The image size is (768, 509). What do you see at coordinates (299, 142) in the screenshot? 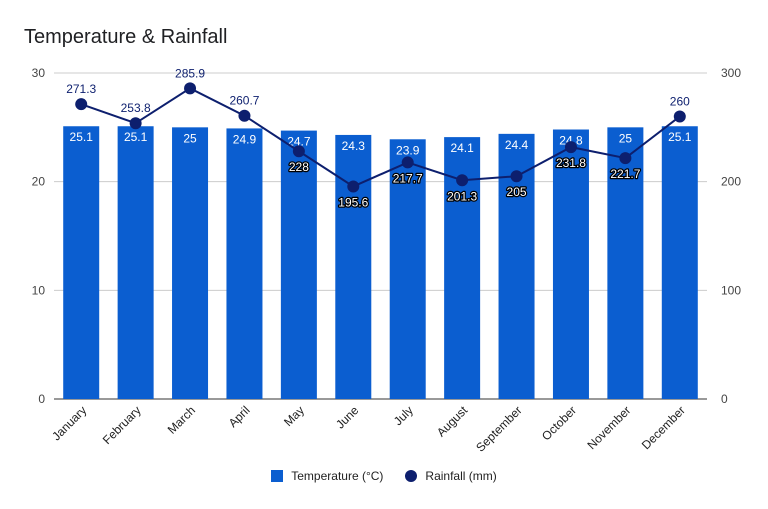
I see `bar-data-label: 24.7` at bounding box center [299, 142].